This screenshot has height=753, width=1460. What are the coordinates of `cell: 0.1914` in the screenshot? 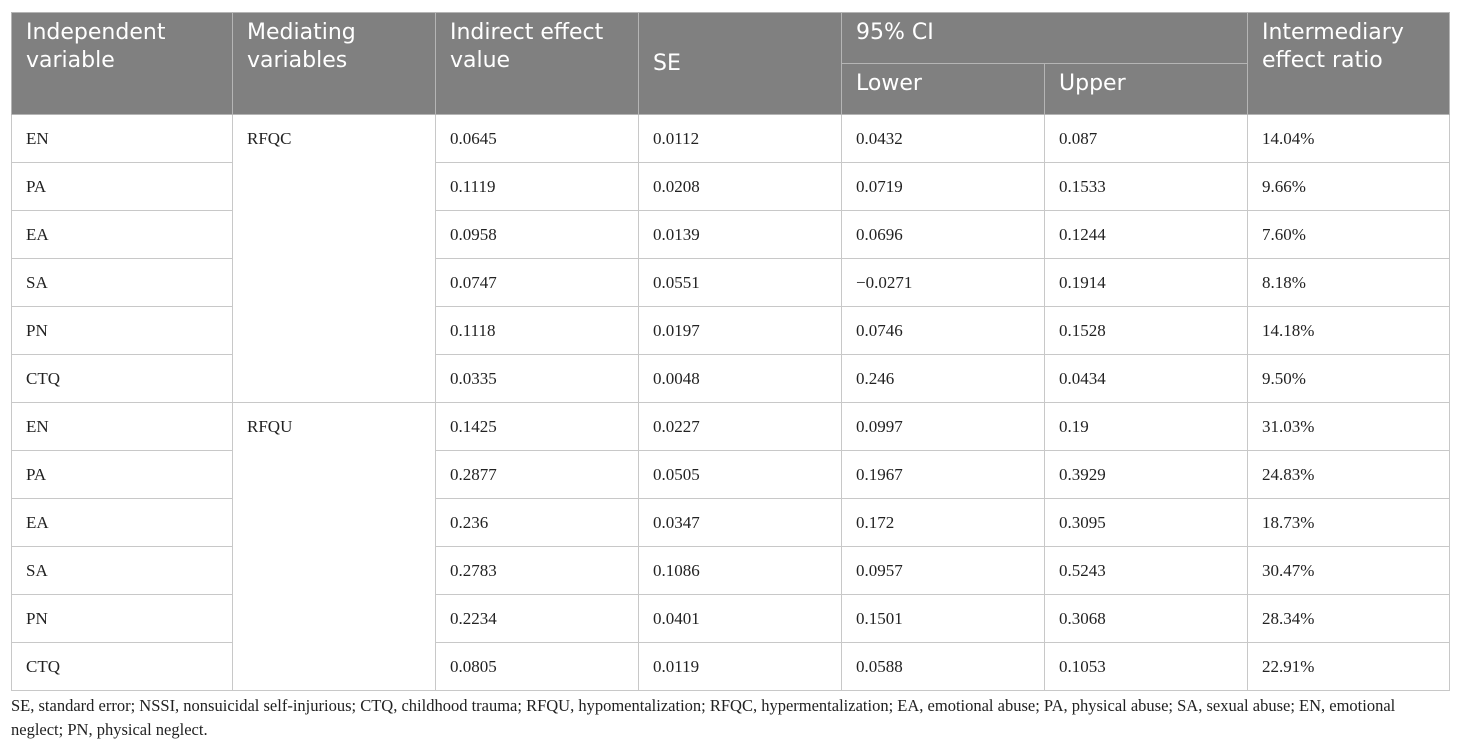 It's located at (1146, 282).